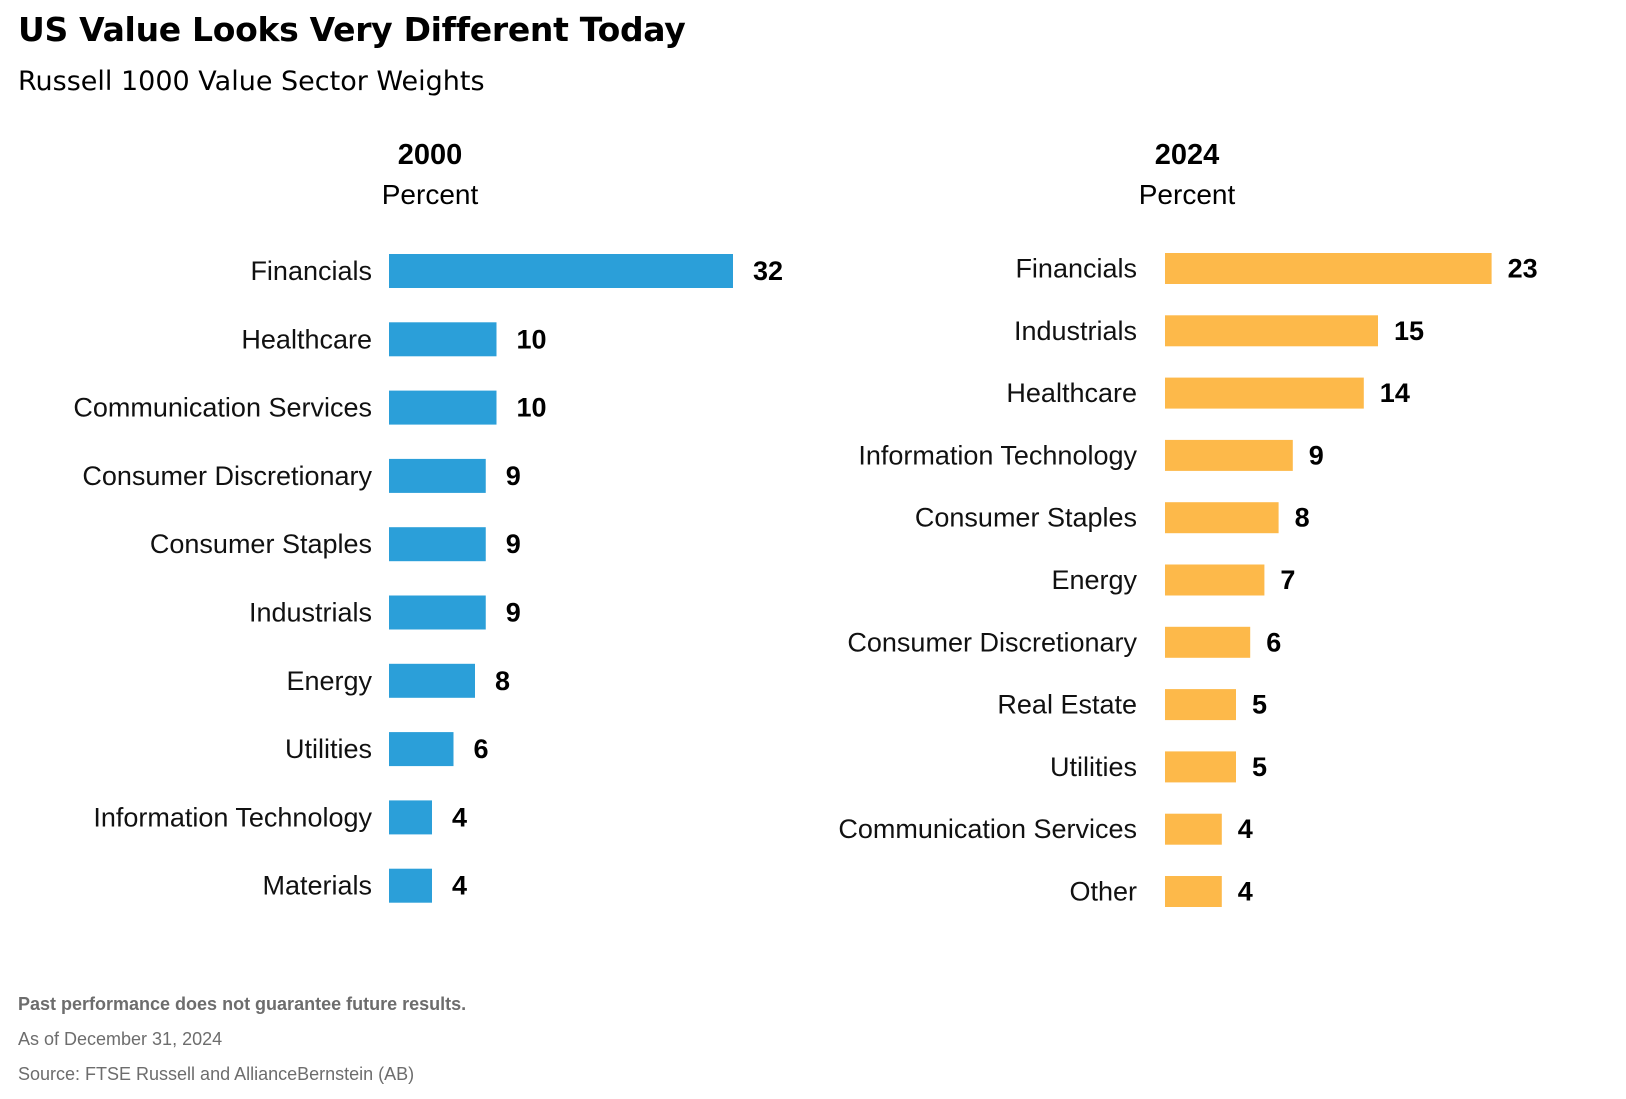 The height and width of the screenshot is (1099, 1626). I want to click on bar-2024-healthcare, so click(1264, 393).